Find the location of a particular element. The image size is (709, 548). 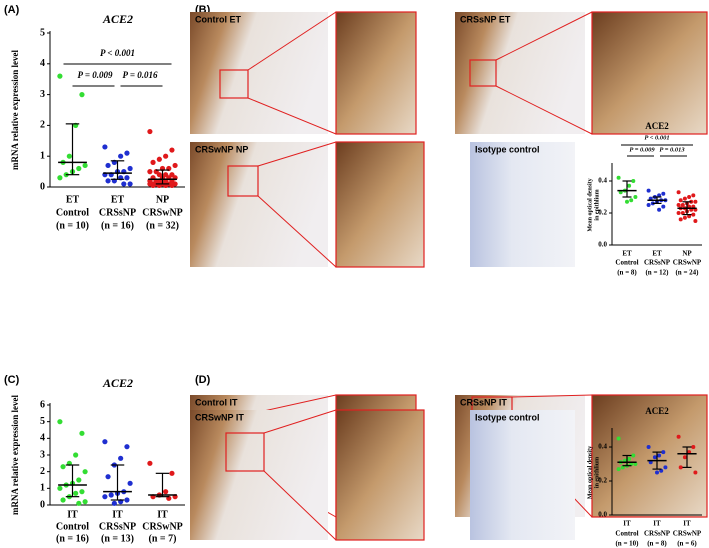

chart-title: ACE2 is located at coordinates (117, 19).